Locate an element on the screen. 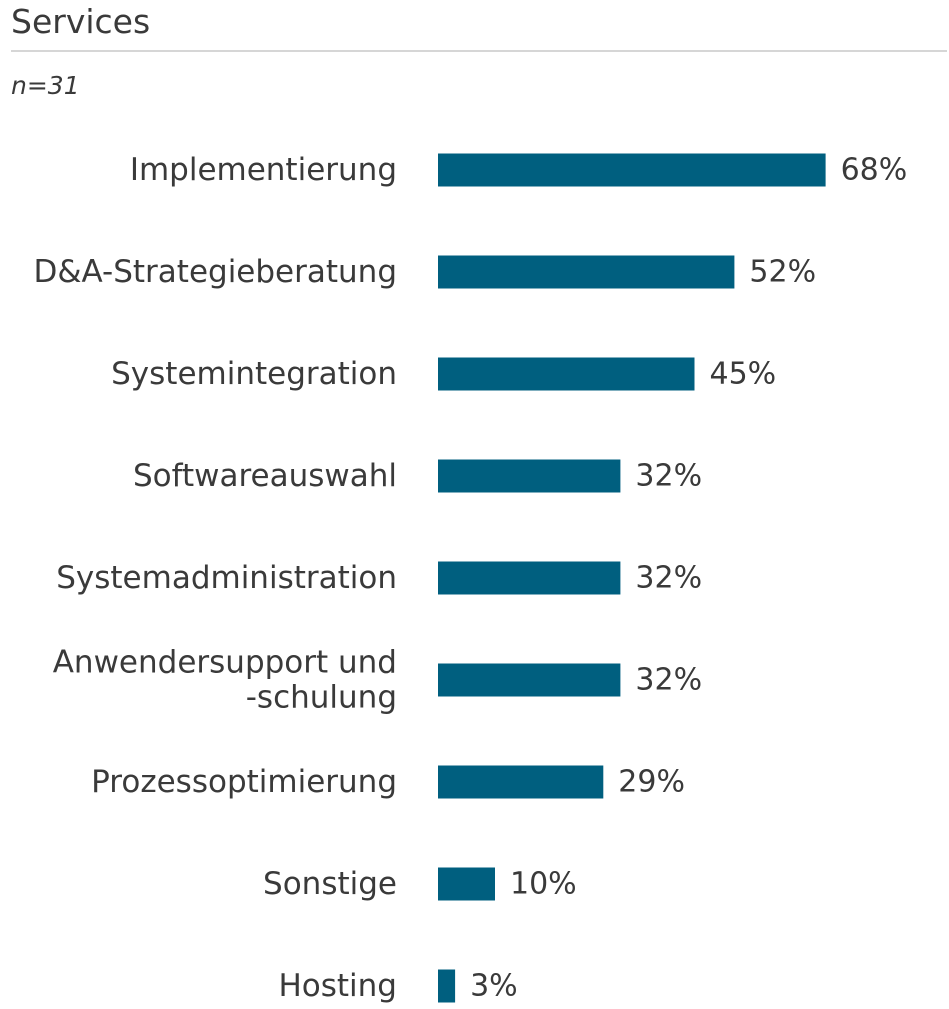 The height and width of the screenshot is (1009, 949). chart-title: Services is located at coordinates (81, 21).